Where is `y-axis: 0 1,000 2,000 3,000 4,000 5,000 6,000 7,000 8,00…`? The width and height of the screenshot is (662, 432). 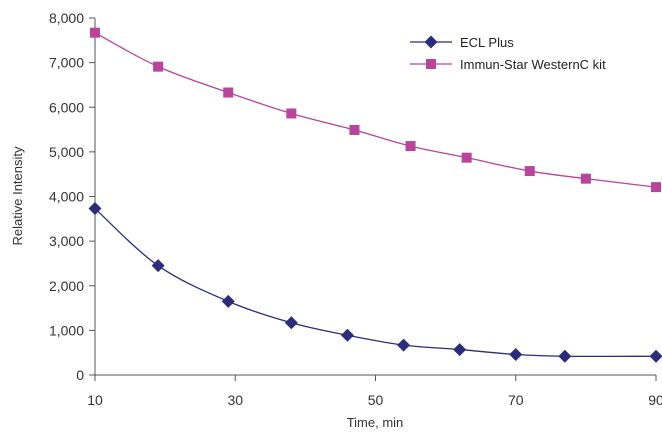 y-axis: 0 1,000 2,000 3,000 4,000 5,000 6,000 7,000 8,00… is located at coordinates (72, 196).